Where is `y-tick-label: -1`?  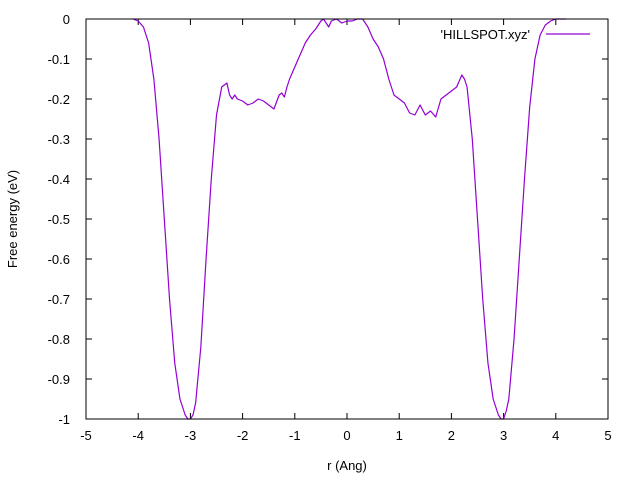
y-tick-label: -1 is located at coordinates (64, 419).